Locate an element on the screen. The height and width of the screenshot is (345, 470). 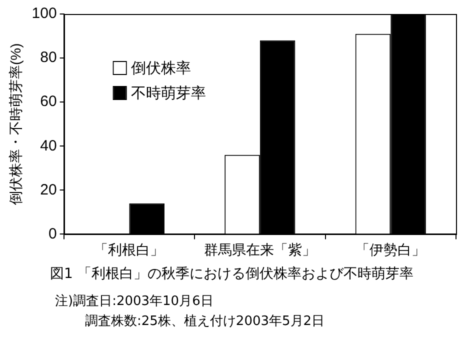
y-tick-label: 60 is located at coordinates (48, 101).